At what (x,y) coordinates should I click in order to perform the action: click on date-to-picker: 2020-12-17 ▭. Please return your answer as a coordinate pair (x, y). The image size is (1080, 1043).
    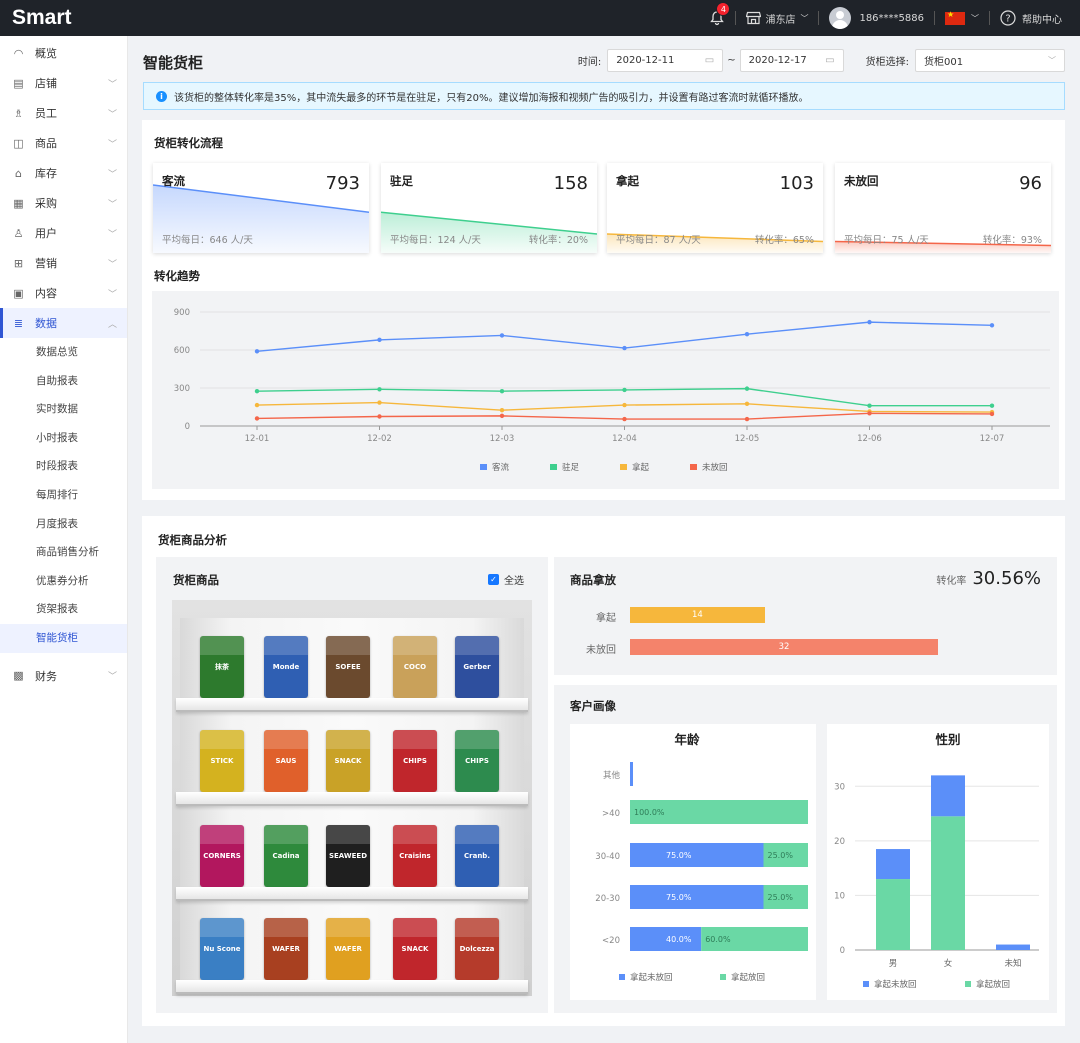
    Looking at the image, I should click on (791, 60).